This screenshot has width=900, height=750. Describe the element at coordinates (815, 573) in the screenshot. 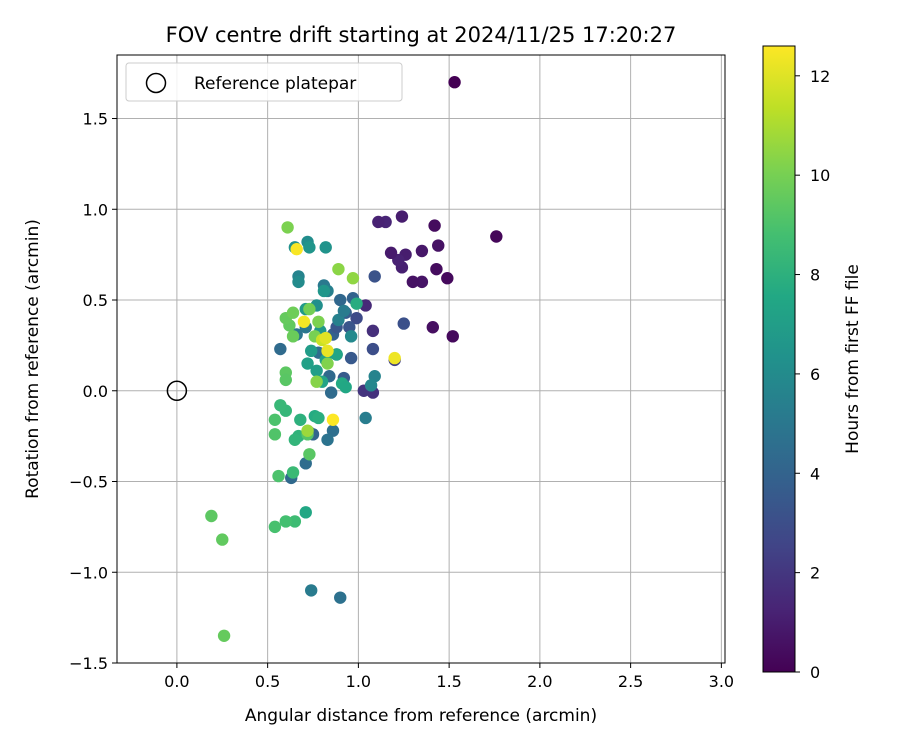

I see `colorbar-tick-label: 2` at that location.